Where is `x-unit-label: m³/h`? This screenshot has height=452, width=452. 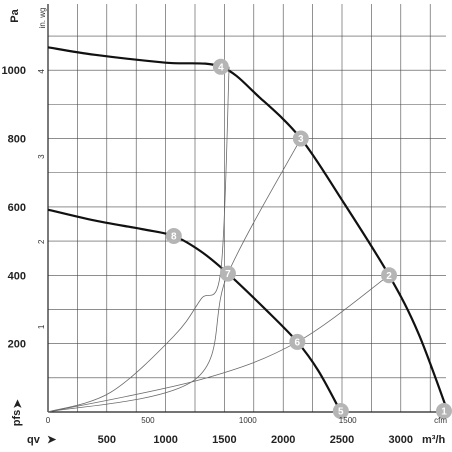
x-unit-label: m³/h is located at coordinates (434, 440).